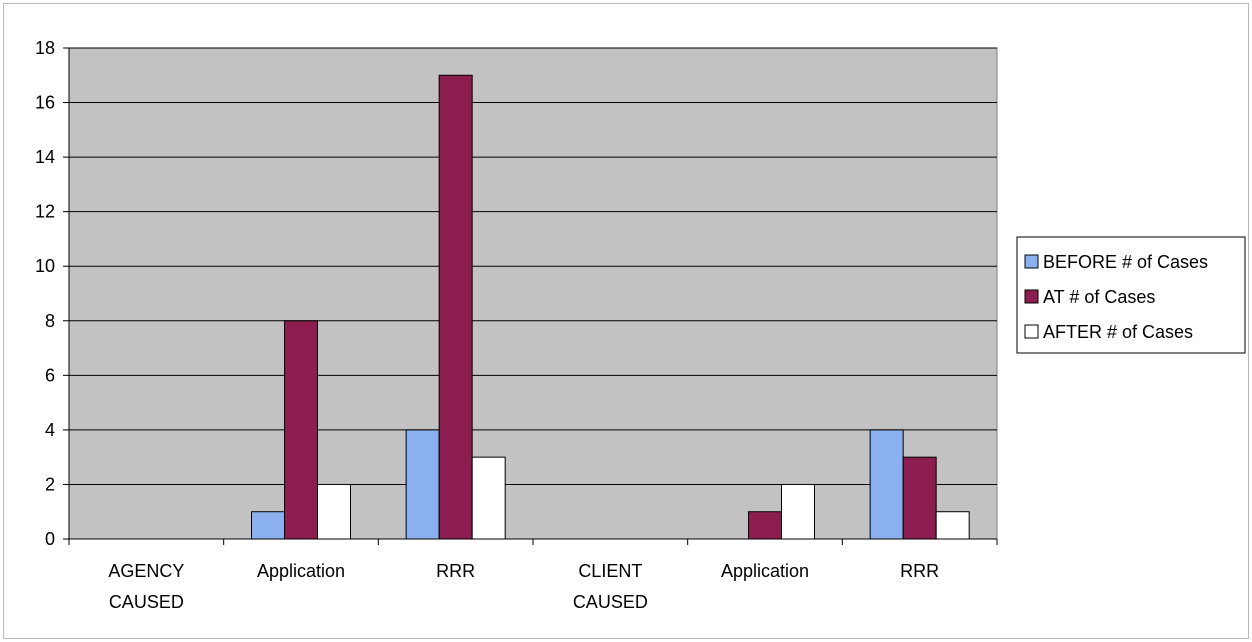 The image size is (1252, 642). I want to click on y-tick-label: 2, so click(50, 484).